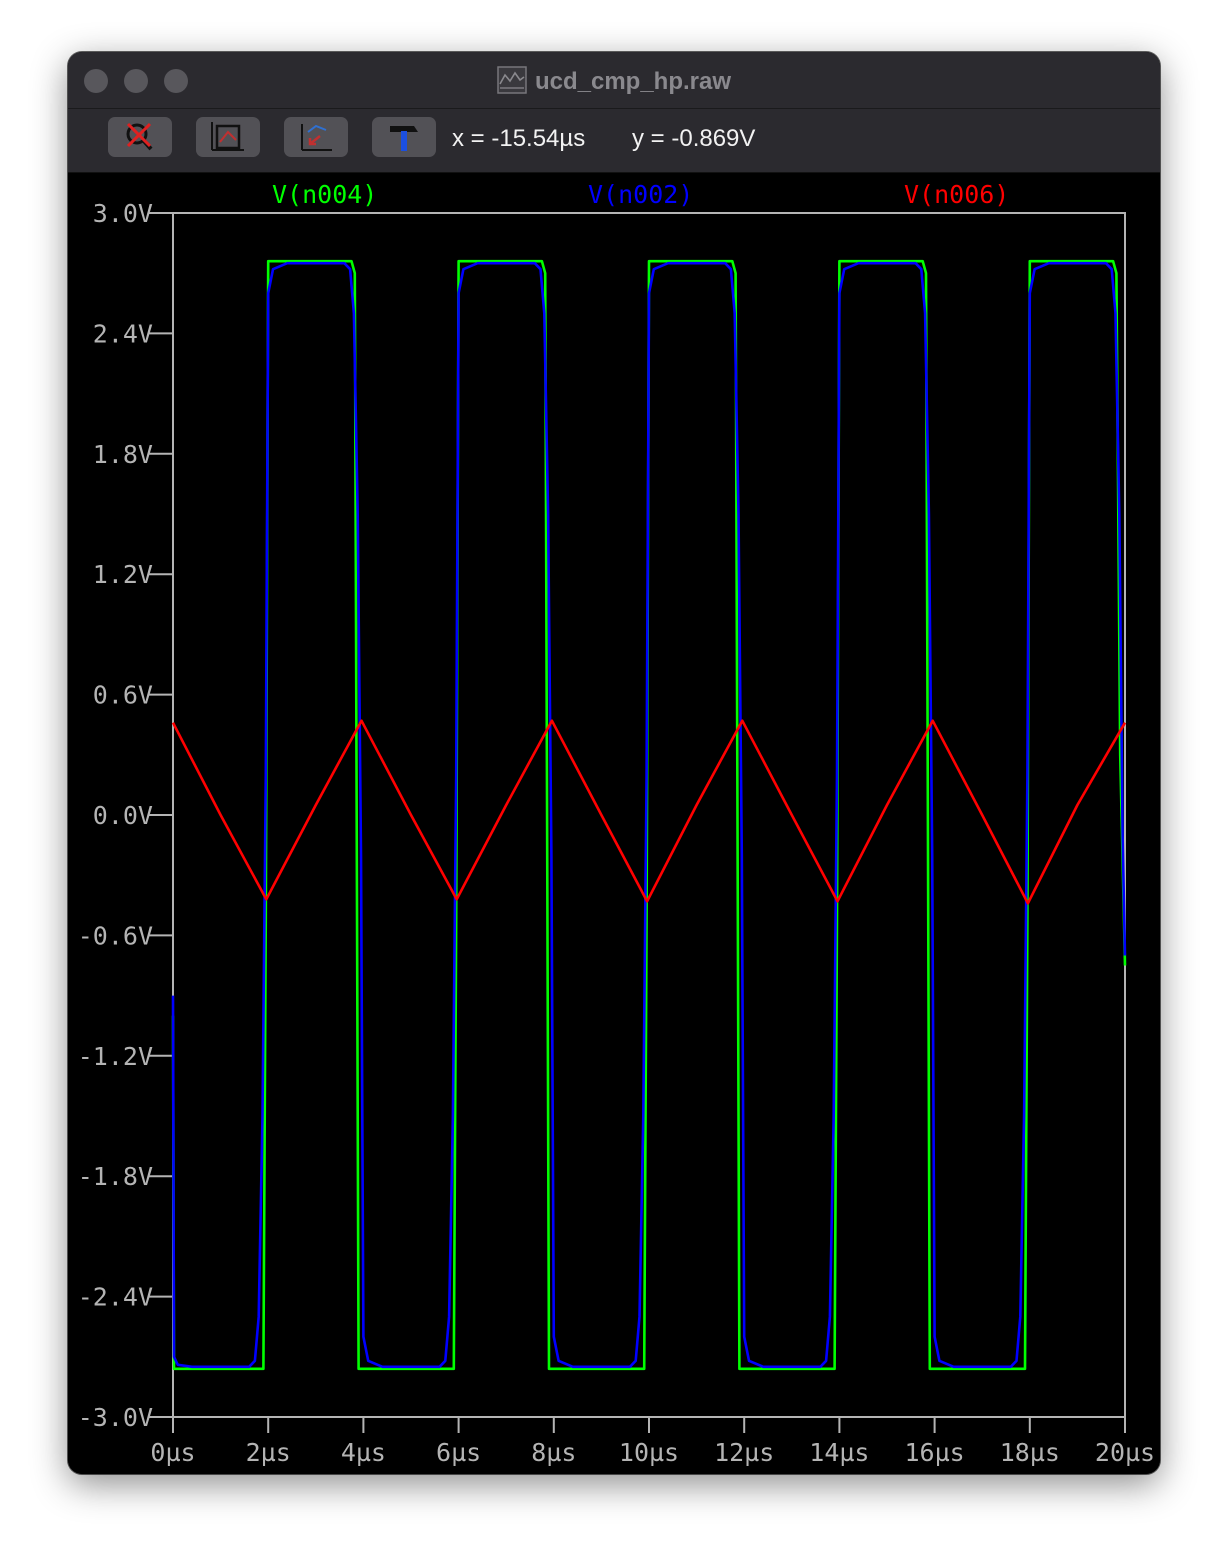 Image resolution: width=1228 pixels, height=1560 pixels. What do you see at coordinates (123, 695) in the screenshot?
I see `y-tick-label: 0.6V` at bounding box center [123, 695].